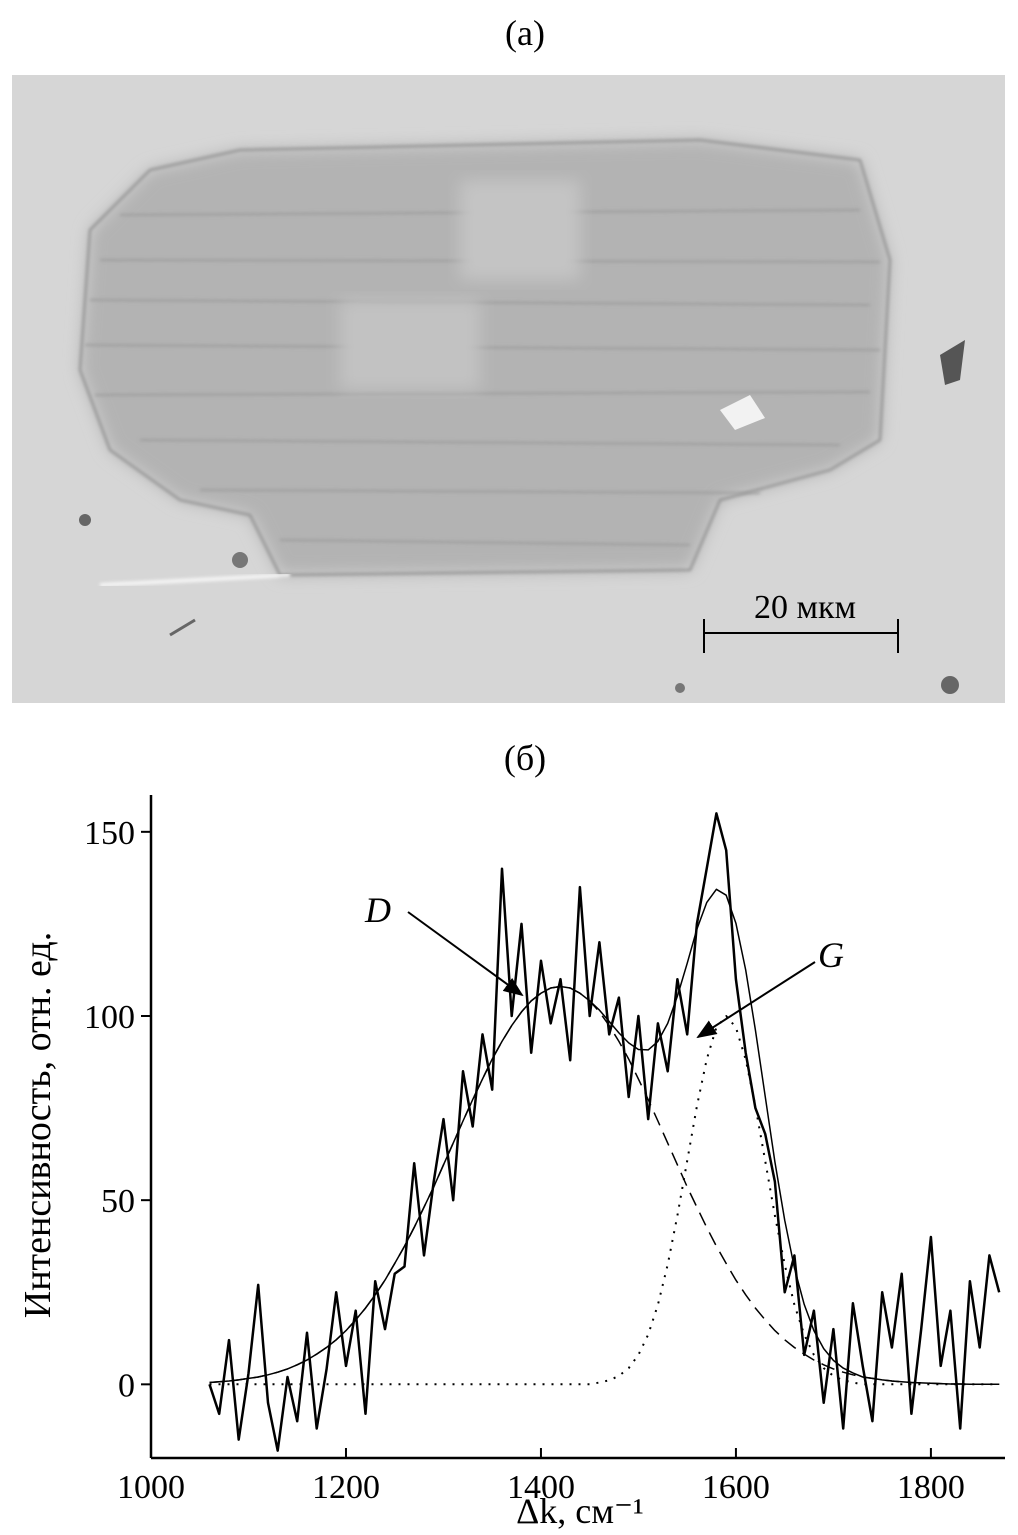 Image resolution: width=1018 pixels, height=1535 pixels. Describe the element at coordinates (377, 910) in the screenshot. I see `annotation: D` at that location.